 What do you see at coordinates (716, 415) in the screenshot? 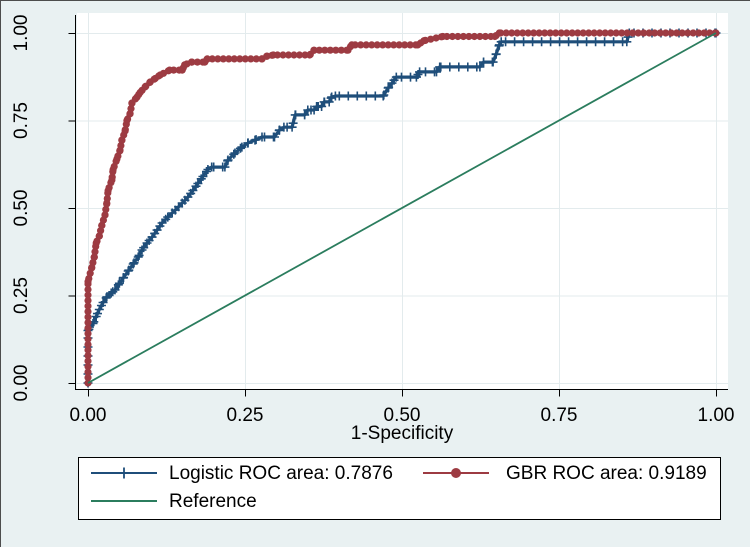
I see `x-tick-label: 1.00` at bounding box center [716, 415].